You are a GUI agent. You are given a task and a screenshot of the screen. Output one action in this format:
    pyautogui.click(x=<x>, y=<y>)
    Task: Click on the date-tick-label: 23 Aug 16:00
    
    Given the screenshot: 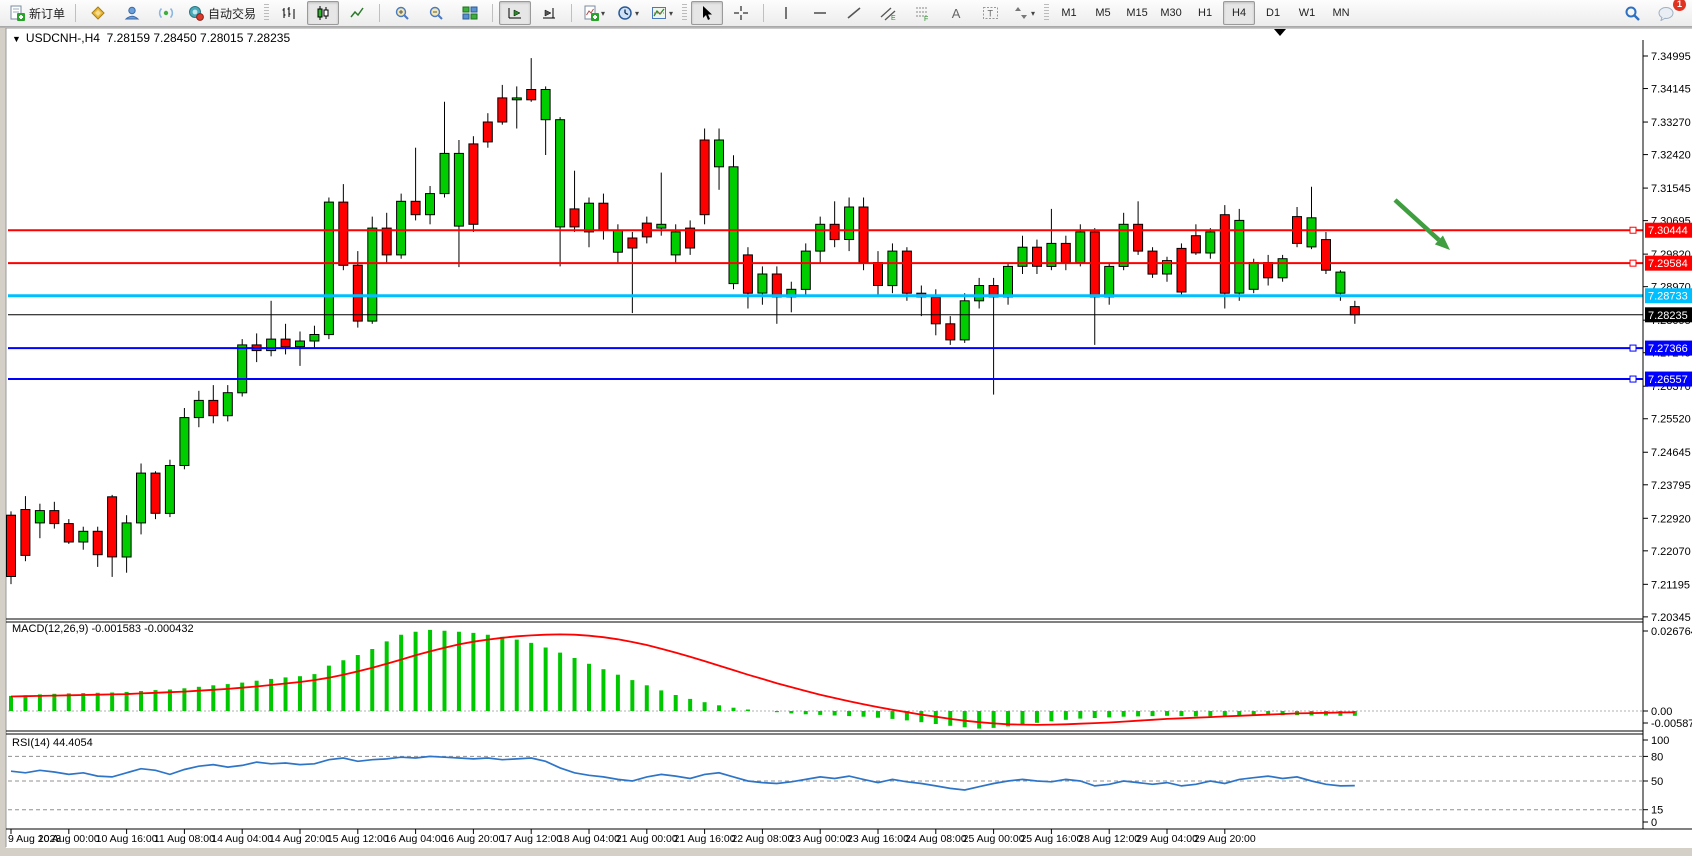 What is the action you would take?
    pyautogui.click(x=878, y=839)
    